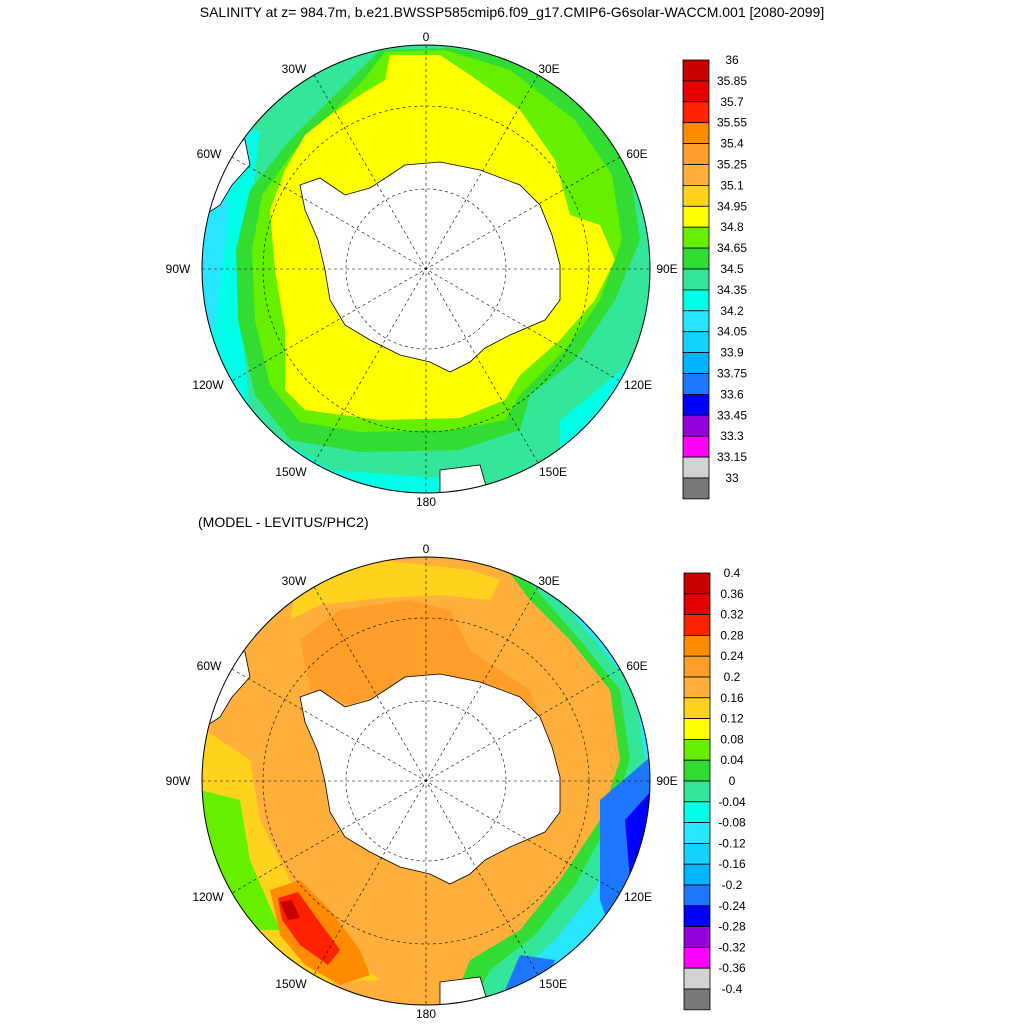 This screenshot has width=1024, height=1024. What do you see at coordinates (732, 478) in the screenshot?
I see `colorbar-tick-label: 33` at bounding box center [732, 478].